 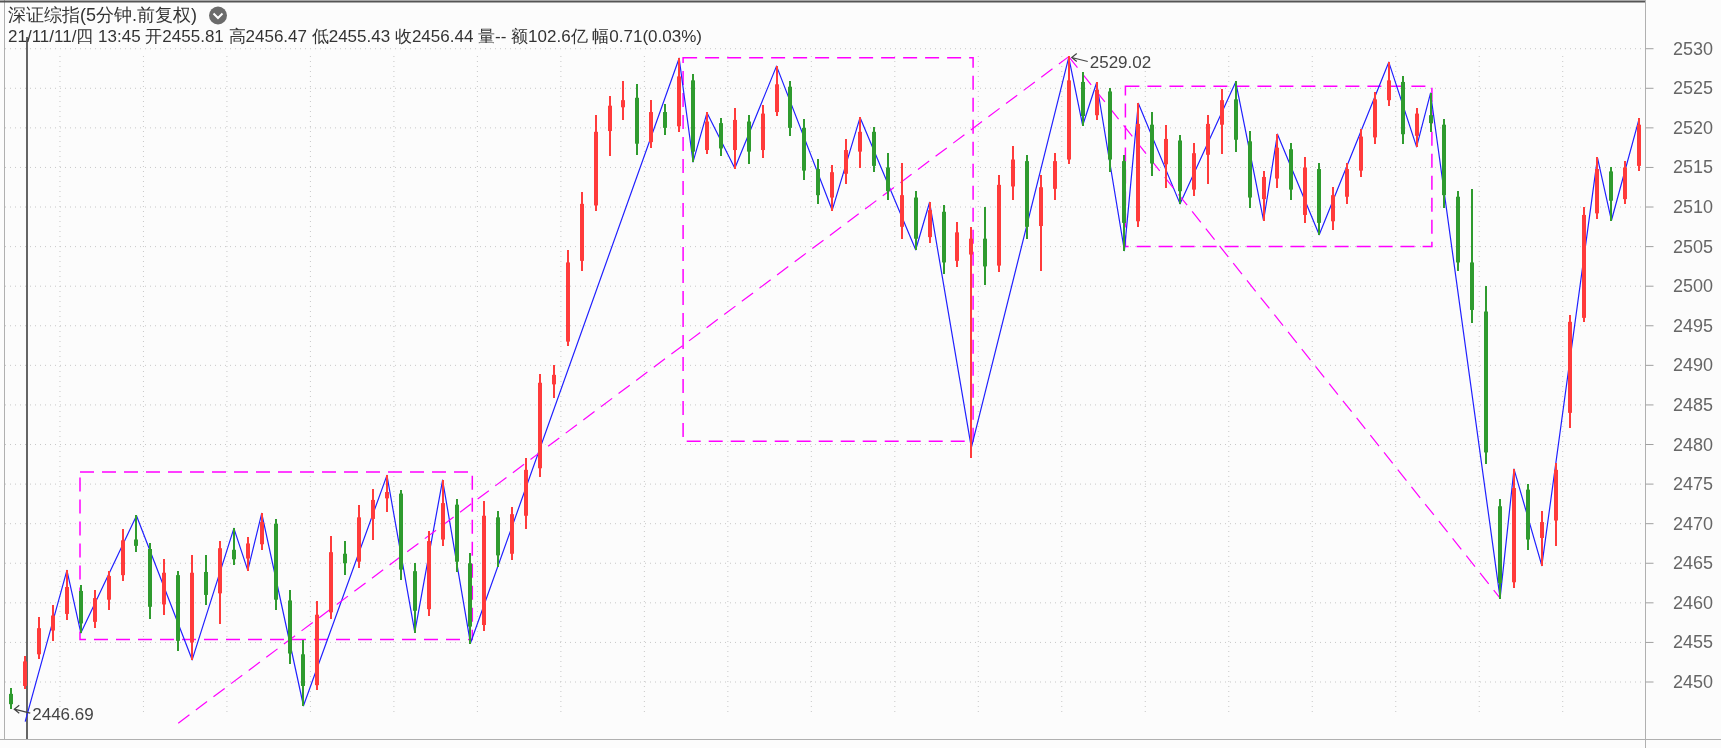 I want to click on y-tick-label: 2455, so click(x=1693, y=642).